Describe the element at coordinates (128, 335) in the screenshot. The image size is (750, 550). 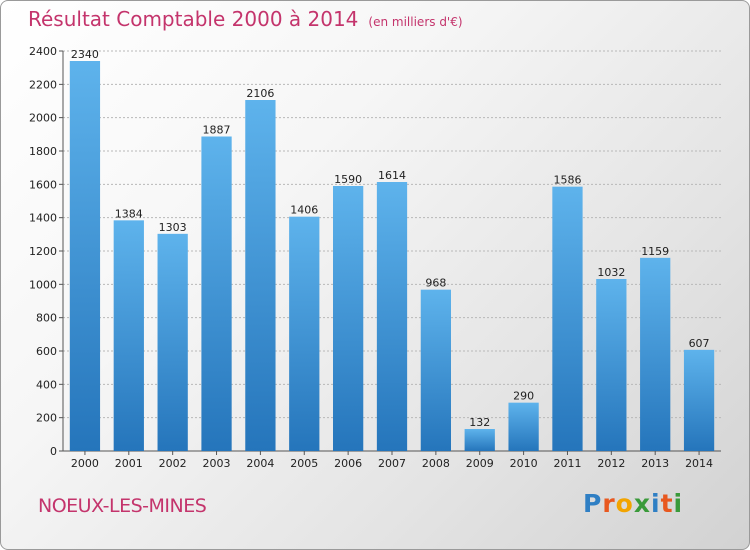
I see `bar-2001` at that location.